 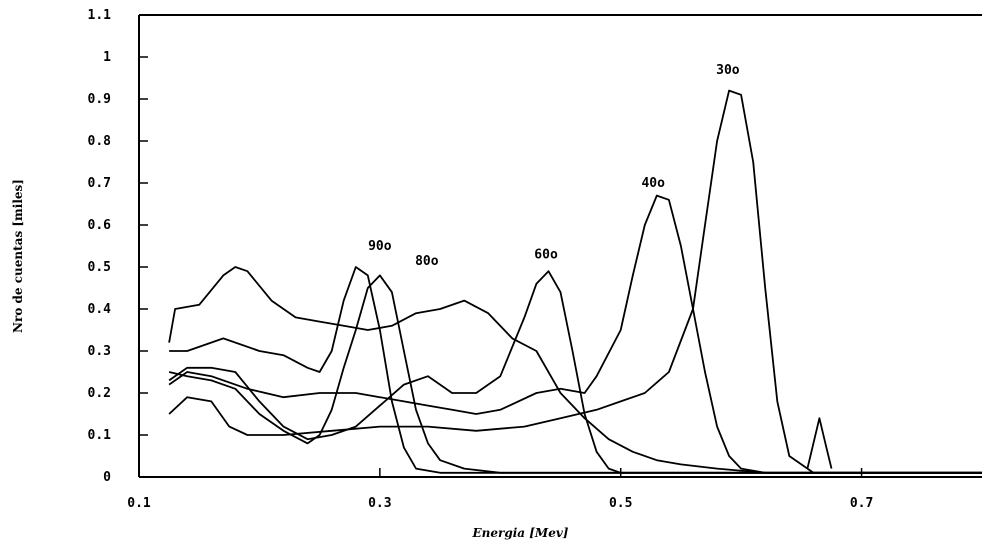 What do you see at coordinates (100, 15) in the screenshot?
I see `y-tick-label: 1.1` at bounding box center [100, 15].